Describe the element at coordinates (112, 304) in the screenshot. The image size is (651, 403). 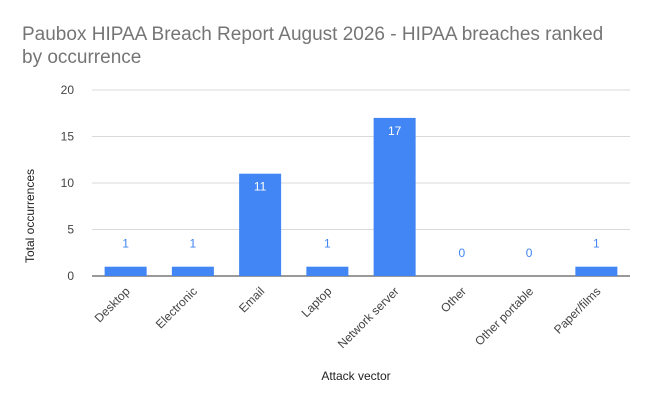
I see `x-tick-label: Desktop` at that location.